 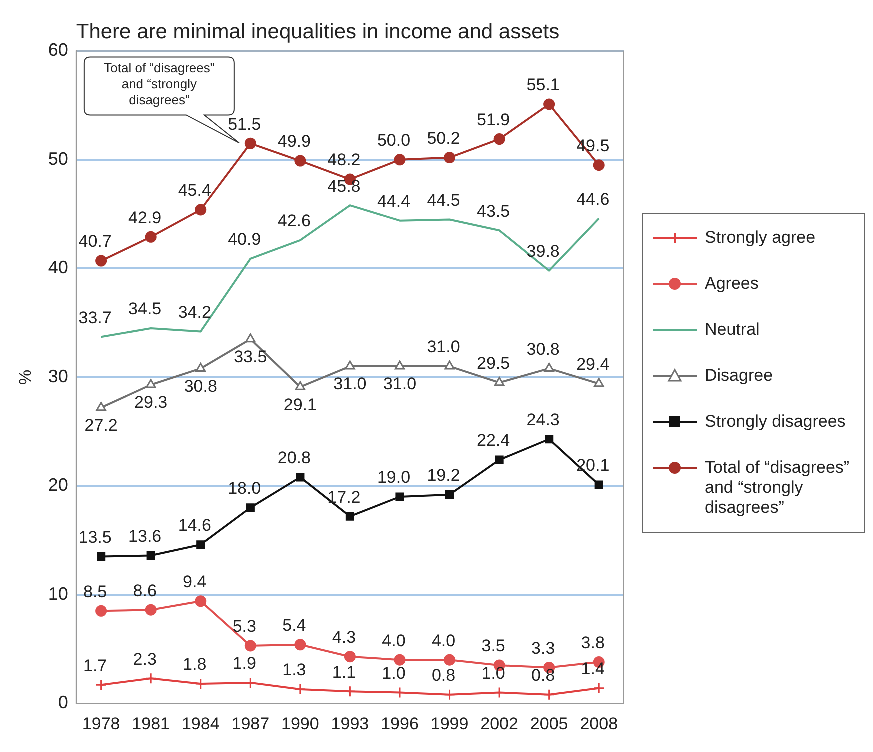 What do you see at coordinates (294, 142) in the screenshot?
I see `data-label: 49.9` at bounding box center [294, 142].